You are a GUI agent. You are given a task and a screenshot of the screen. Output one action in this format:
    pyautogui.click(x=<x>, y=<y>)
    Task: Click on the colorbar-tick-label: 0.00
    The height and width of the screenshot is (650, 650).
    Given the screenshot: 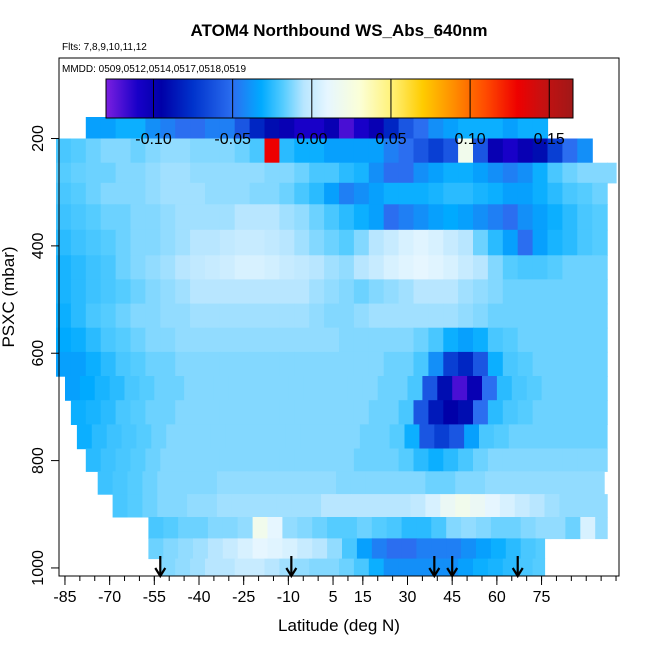 What is the action you would take?
    pyautogui.click(x=311, y=139)
    